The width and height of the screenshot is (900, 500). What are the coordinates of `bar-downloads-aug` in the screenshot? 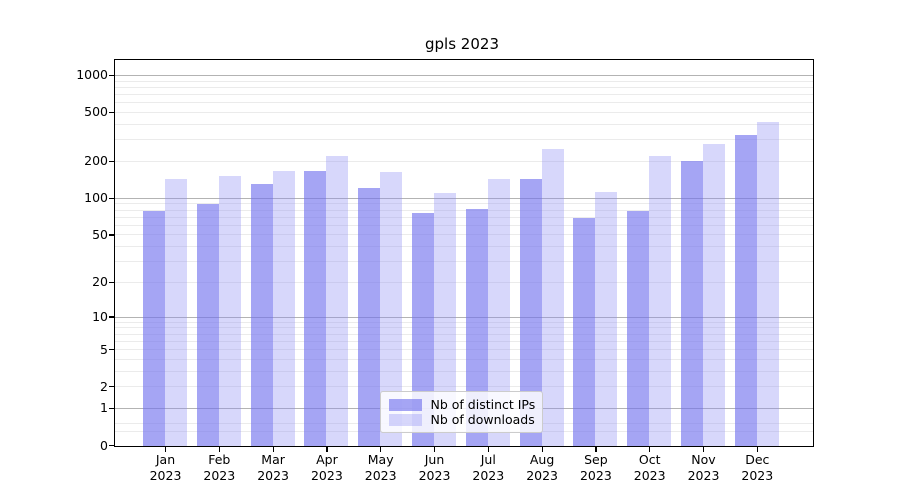 It's located at (552, 297).